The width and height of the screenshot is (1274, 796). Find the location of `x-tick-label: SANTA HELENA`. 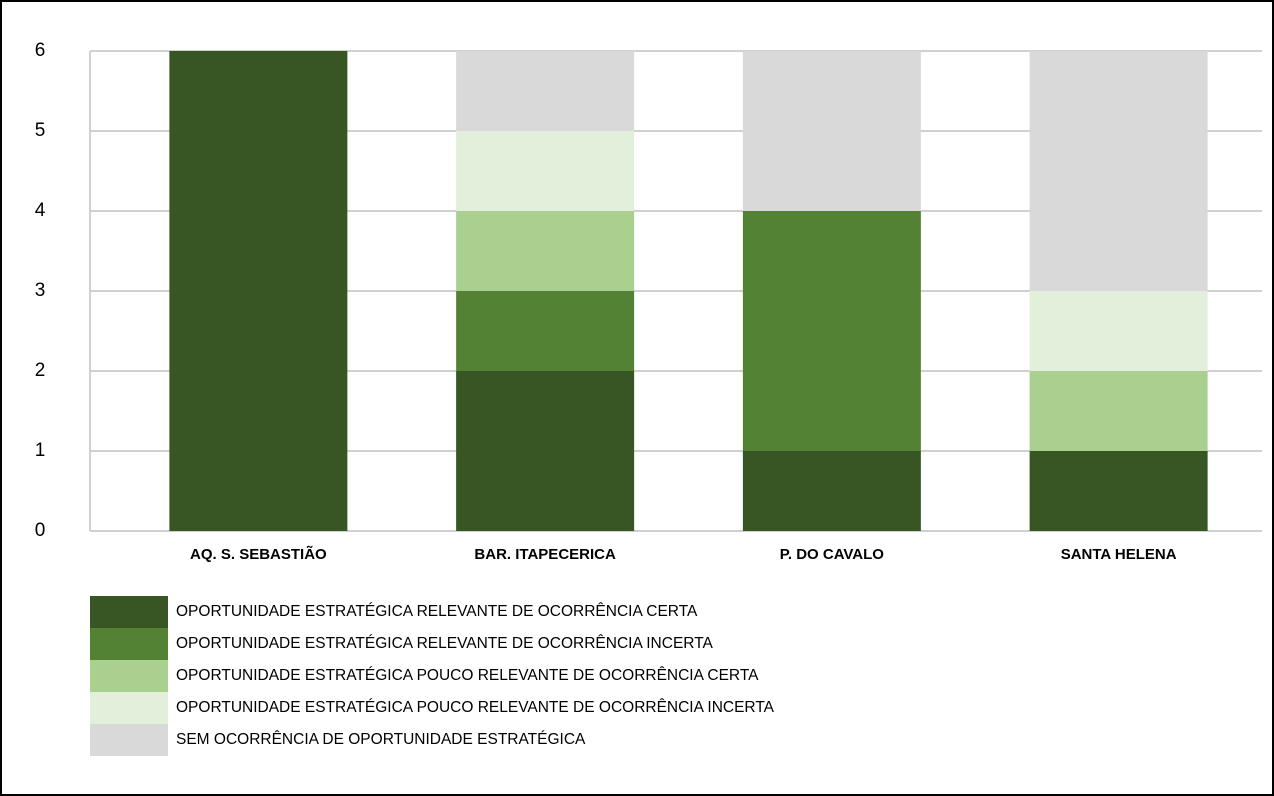

x-tick-label: SANTA HELENA is located at coordinates (1119, 554).